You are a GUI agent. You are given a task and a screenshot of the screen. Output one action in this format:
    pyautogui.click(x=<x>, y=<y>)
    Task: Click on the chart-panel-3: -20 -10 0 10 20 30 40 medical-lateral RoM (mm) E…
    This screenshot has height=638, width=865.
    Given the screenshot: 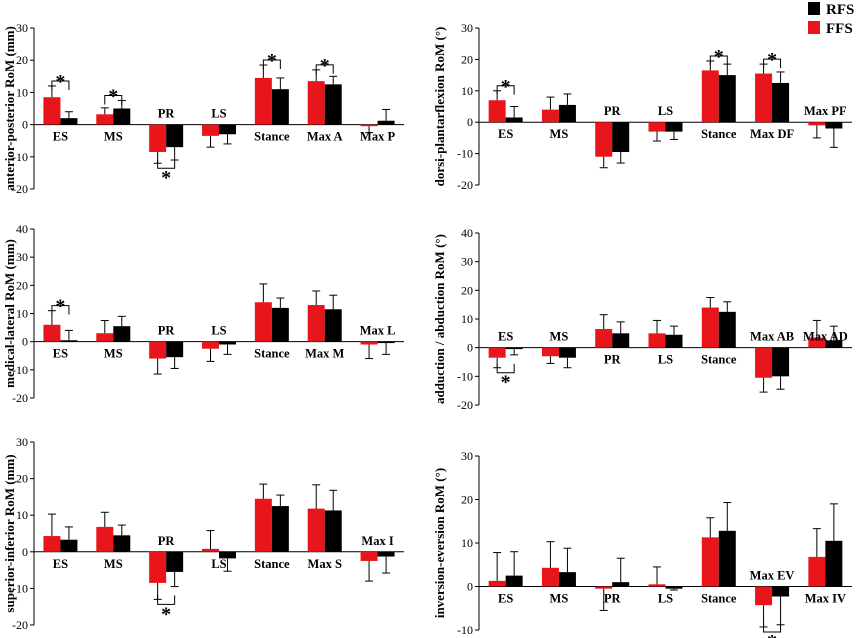 What is the action you would take?
    pyautogui.click(x=203, y=313)
    